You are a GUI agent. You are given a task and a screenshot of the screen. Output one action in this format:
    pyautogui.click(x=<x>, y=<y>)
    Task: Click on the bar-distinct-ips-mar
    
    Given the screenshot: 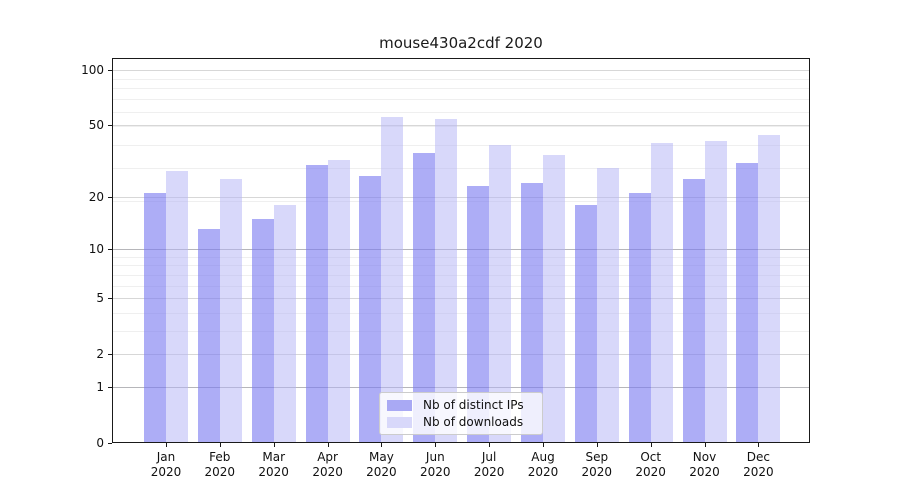 What is the action you would take?
    pyautogui.click(x=262, y=330)
    